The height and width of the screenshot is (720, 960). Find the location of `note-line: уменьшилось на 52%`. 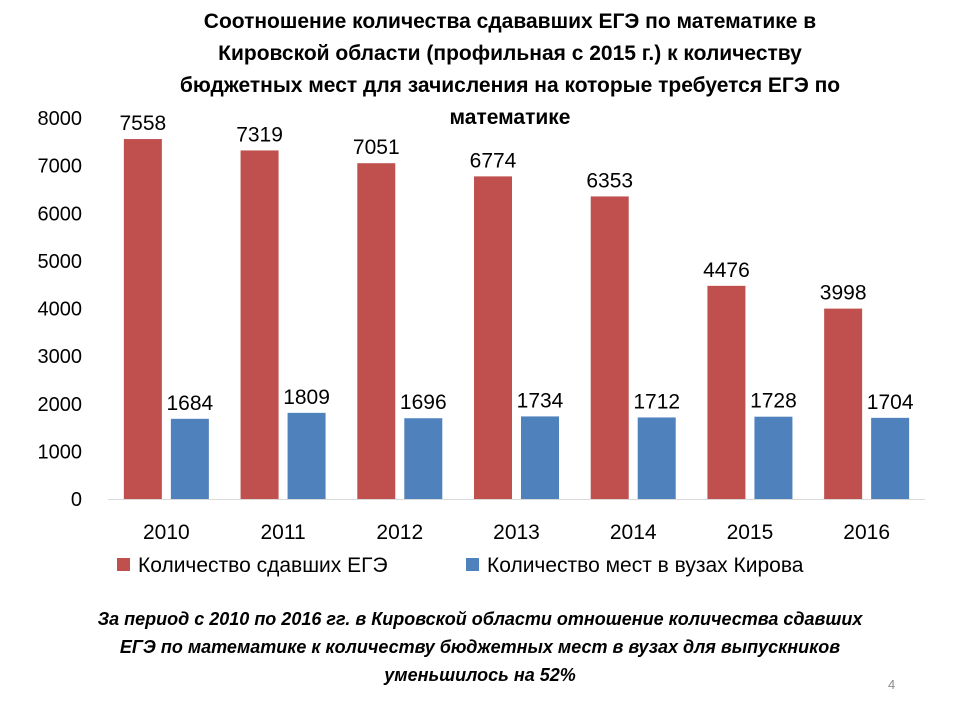

note-line: уменьшилось на 52% is located at coordinates (480, 675).